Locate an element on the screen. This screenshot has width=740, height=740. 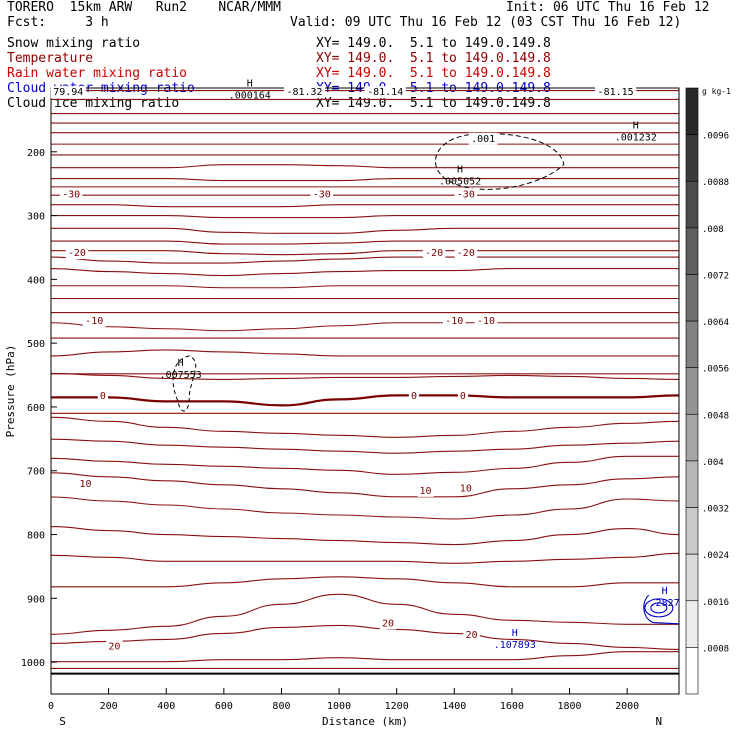
legend-rain-xy: XY= 149.0. 5.1 to 149.0.149.8 is located at coordinates (433, 73).